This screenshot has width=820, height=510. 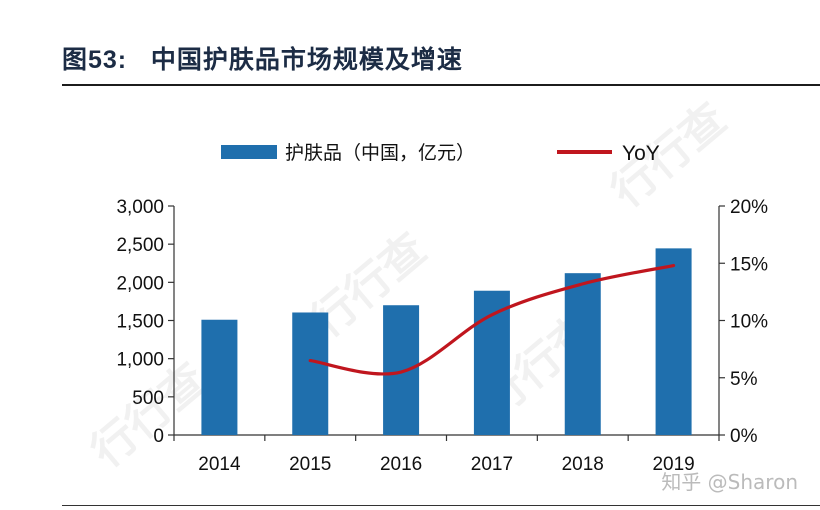 What do you see at coordinates (249, 152) in the screenshot?
I see `legend-swatch-bar` at bounding box center [249, 152].